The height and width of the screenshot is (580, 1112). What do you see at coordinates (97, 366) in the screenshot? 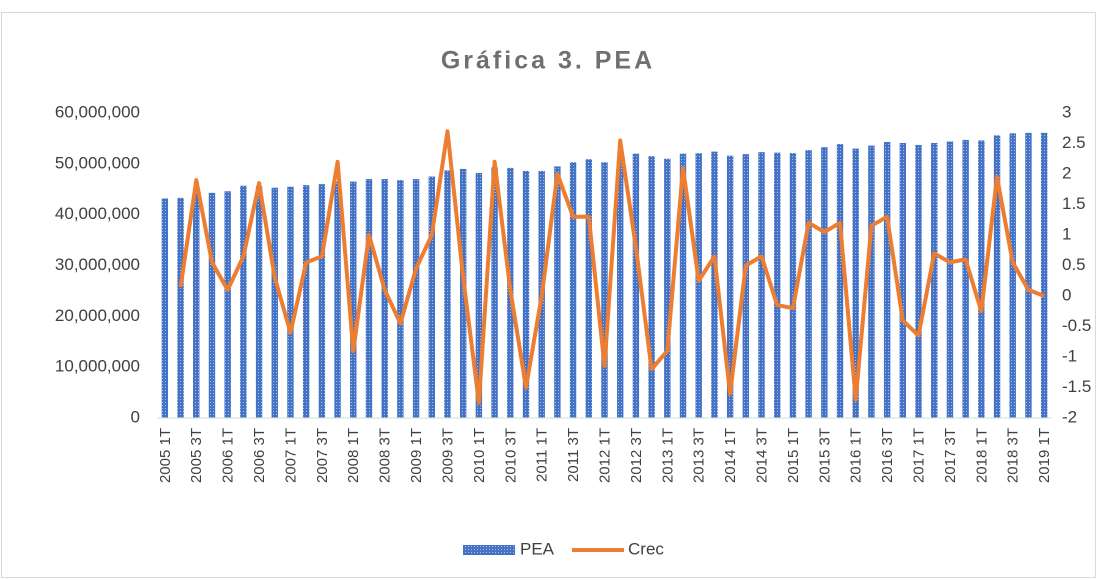
I see `y-tick-label: 10,000,000` at bounding box center [97, 366].